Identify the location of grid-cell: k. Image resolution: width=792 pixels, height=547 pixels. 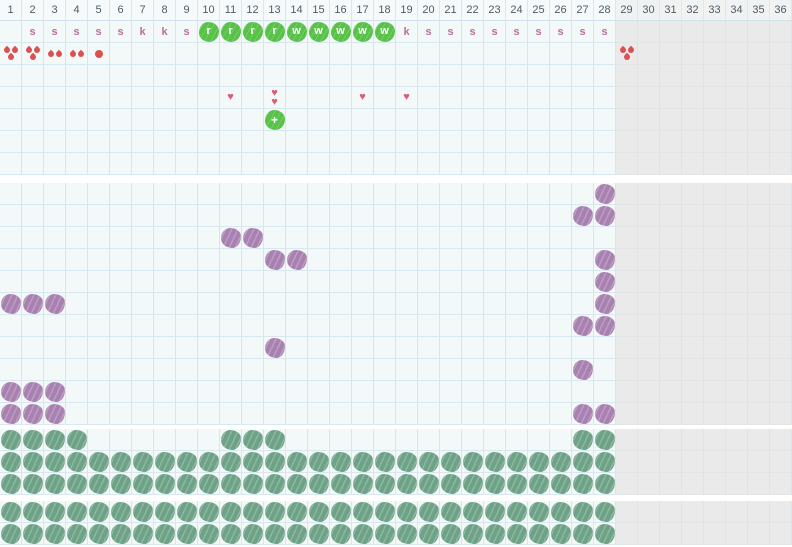
(407, 32).